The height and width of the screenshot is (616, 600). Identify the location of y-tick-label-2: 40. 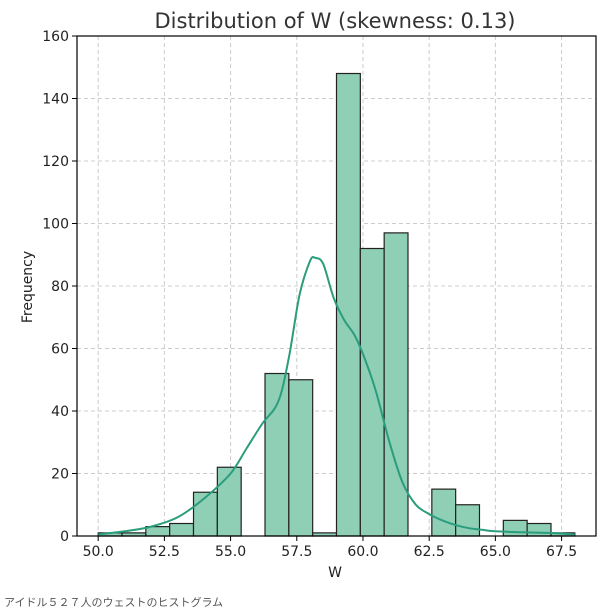
(60, 412).